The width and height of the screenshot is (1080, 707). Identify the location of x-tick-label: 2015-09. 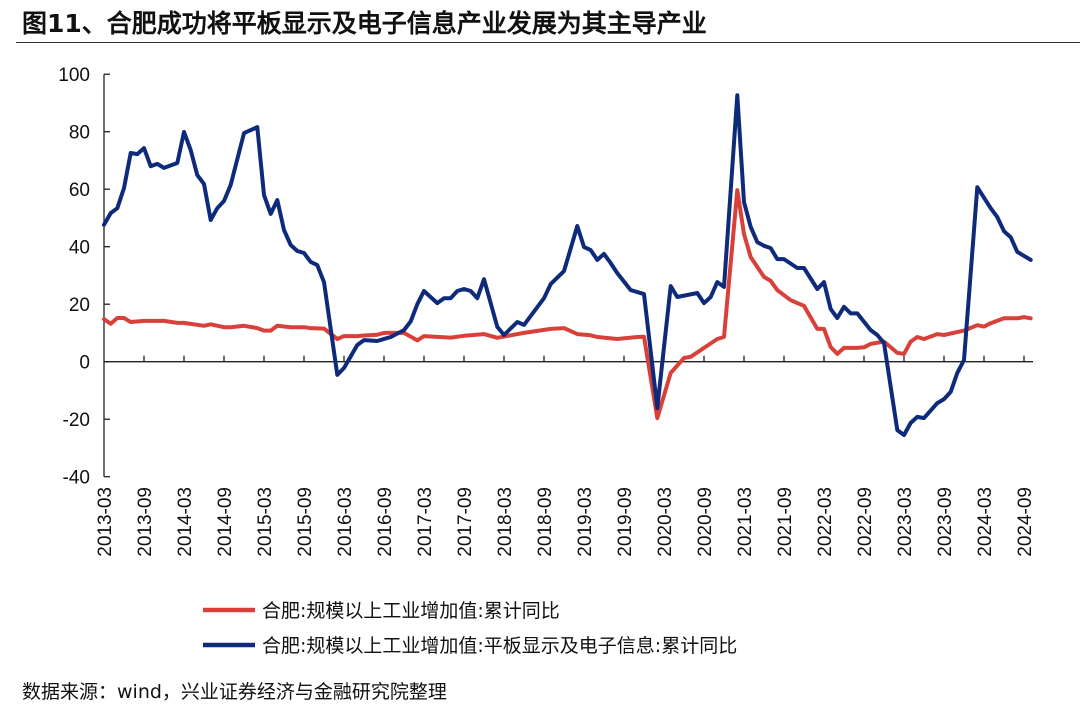
(305, 522).